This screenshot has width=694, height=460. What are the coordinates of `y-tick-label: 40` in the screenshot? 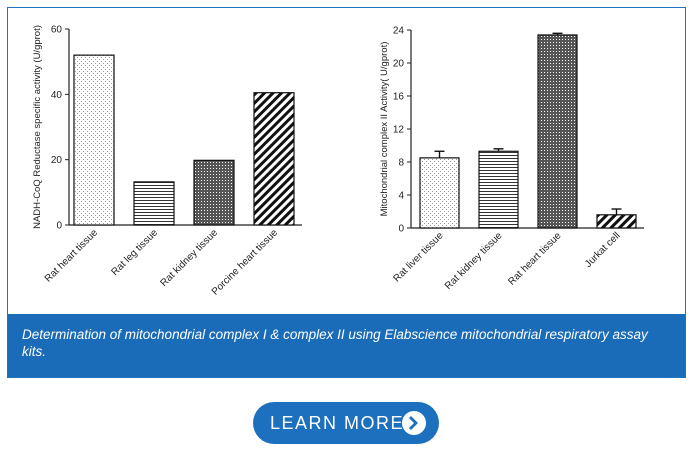 It's located at (57, 95).